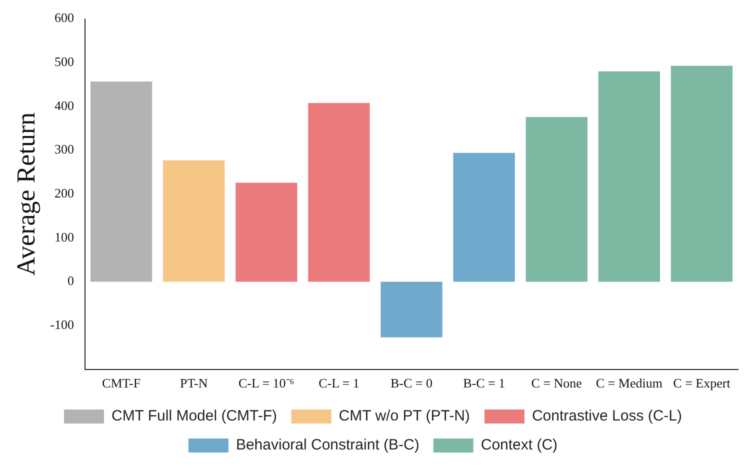 This screenshot has height=471, width=756. What do you see at coordinates (64, 105) in the screenshot?
I see `y-tick-label: 400` at bounding box center [64, 105].